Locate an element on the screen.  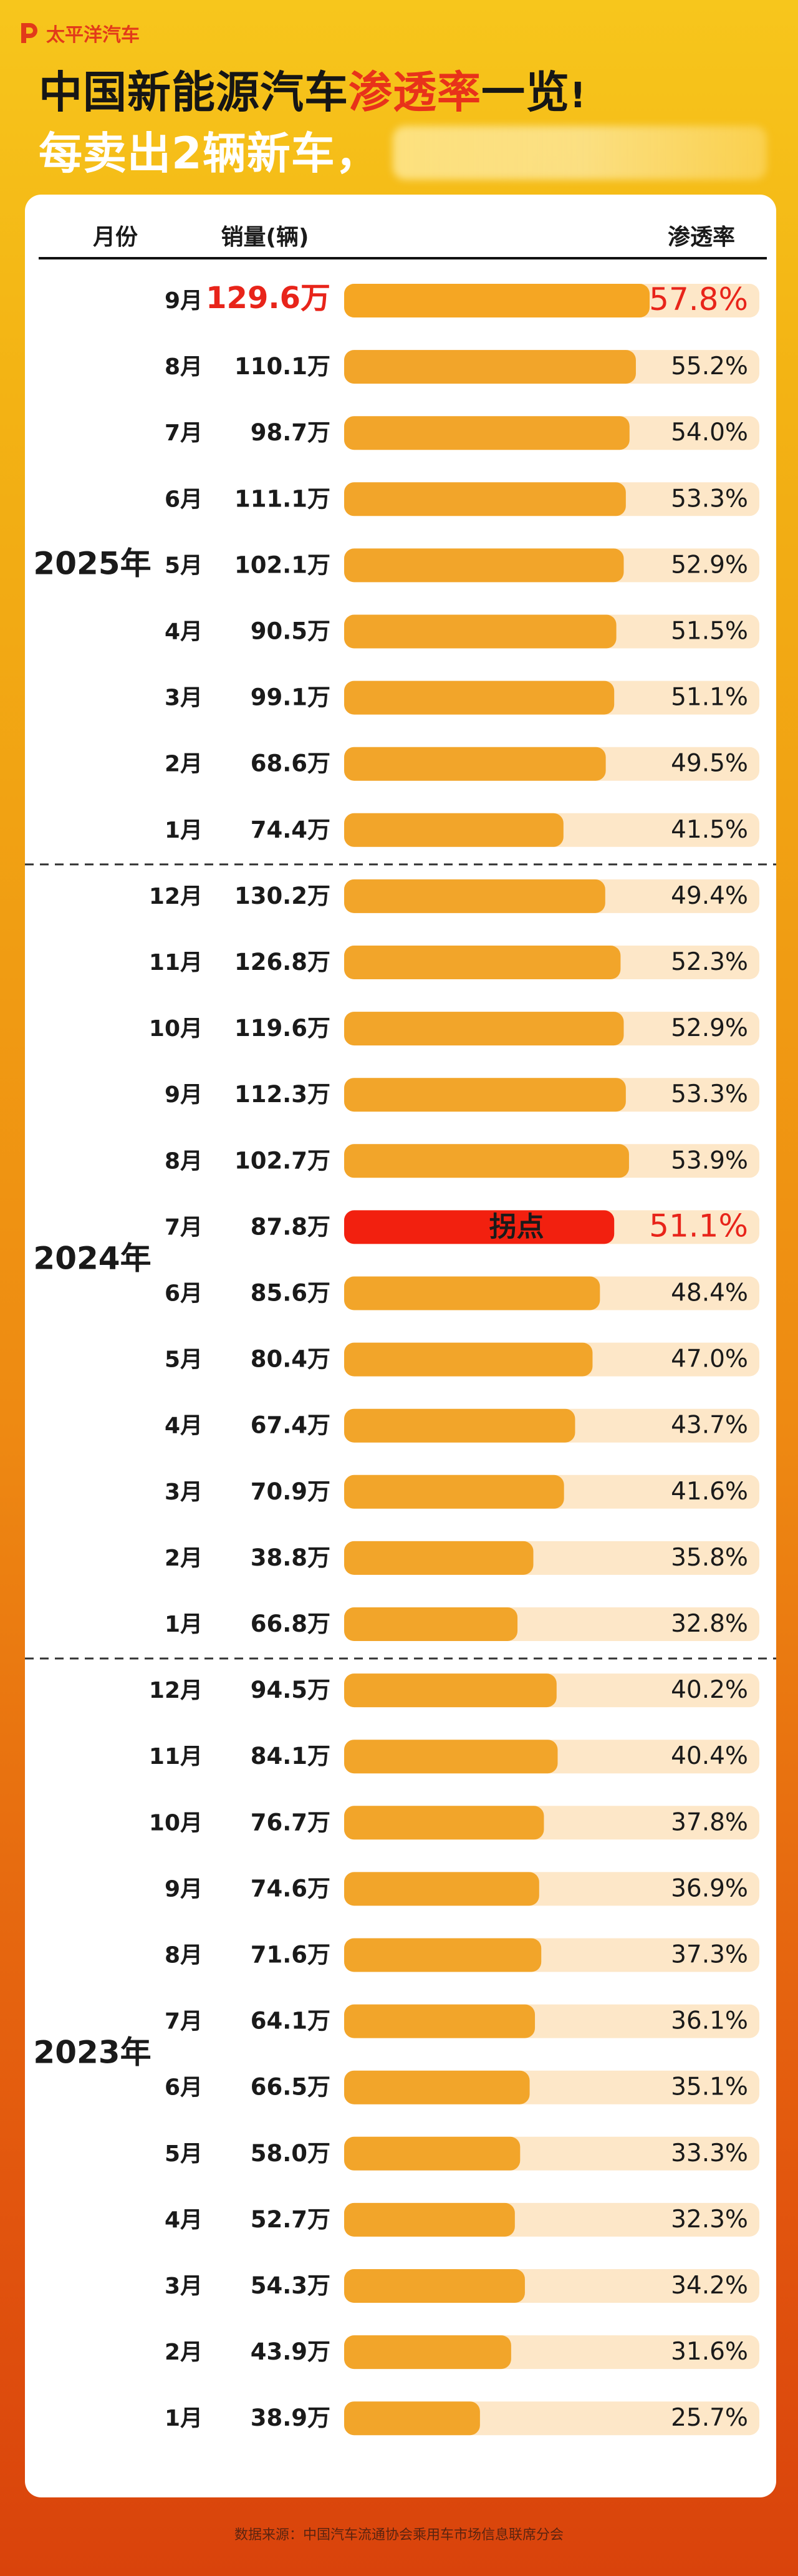
rate-label: 37.8% is located at coordinates (709, 1822).